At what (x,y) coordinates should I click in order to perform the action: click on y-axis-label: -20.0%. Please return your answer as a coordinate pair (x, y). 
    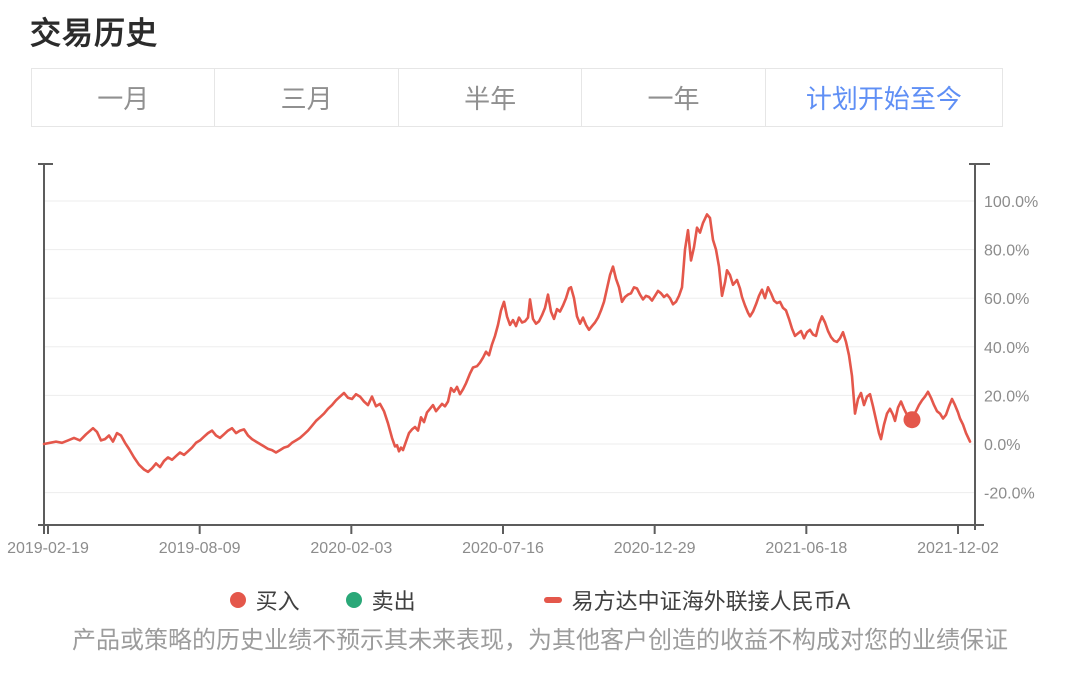
    Looking at the image, I should click on (1009, 494).